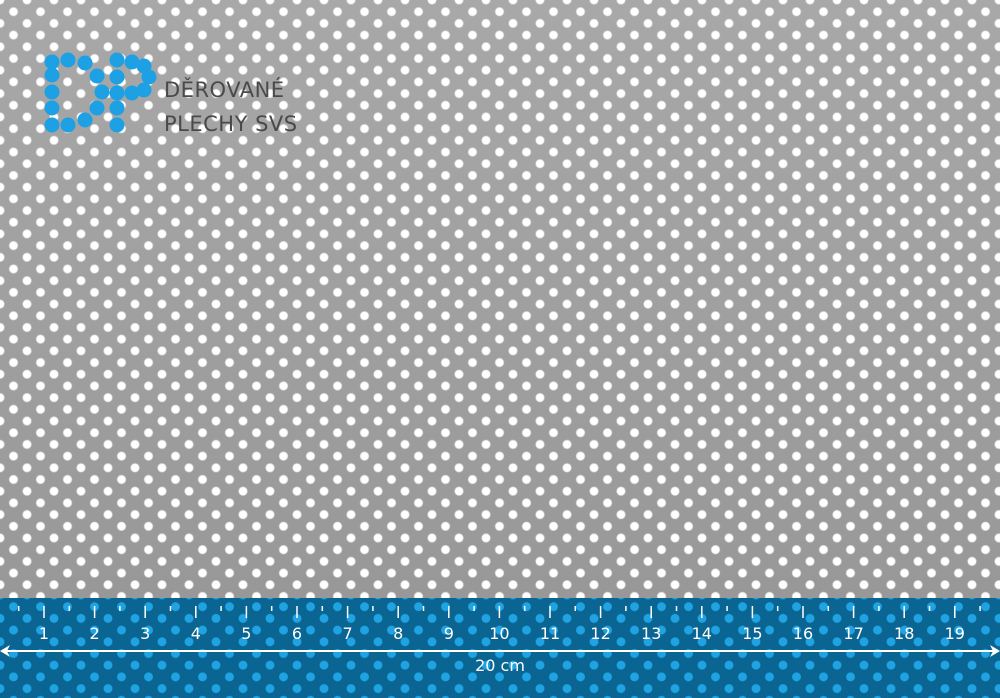  Describe the element at coordinates (702, 633) in the screenshot. I see `ruler-number: 14` at that location.